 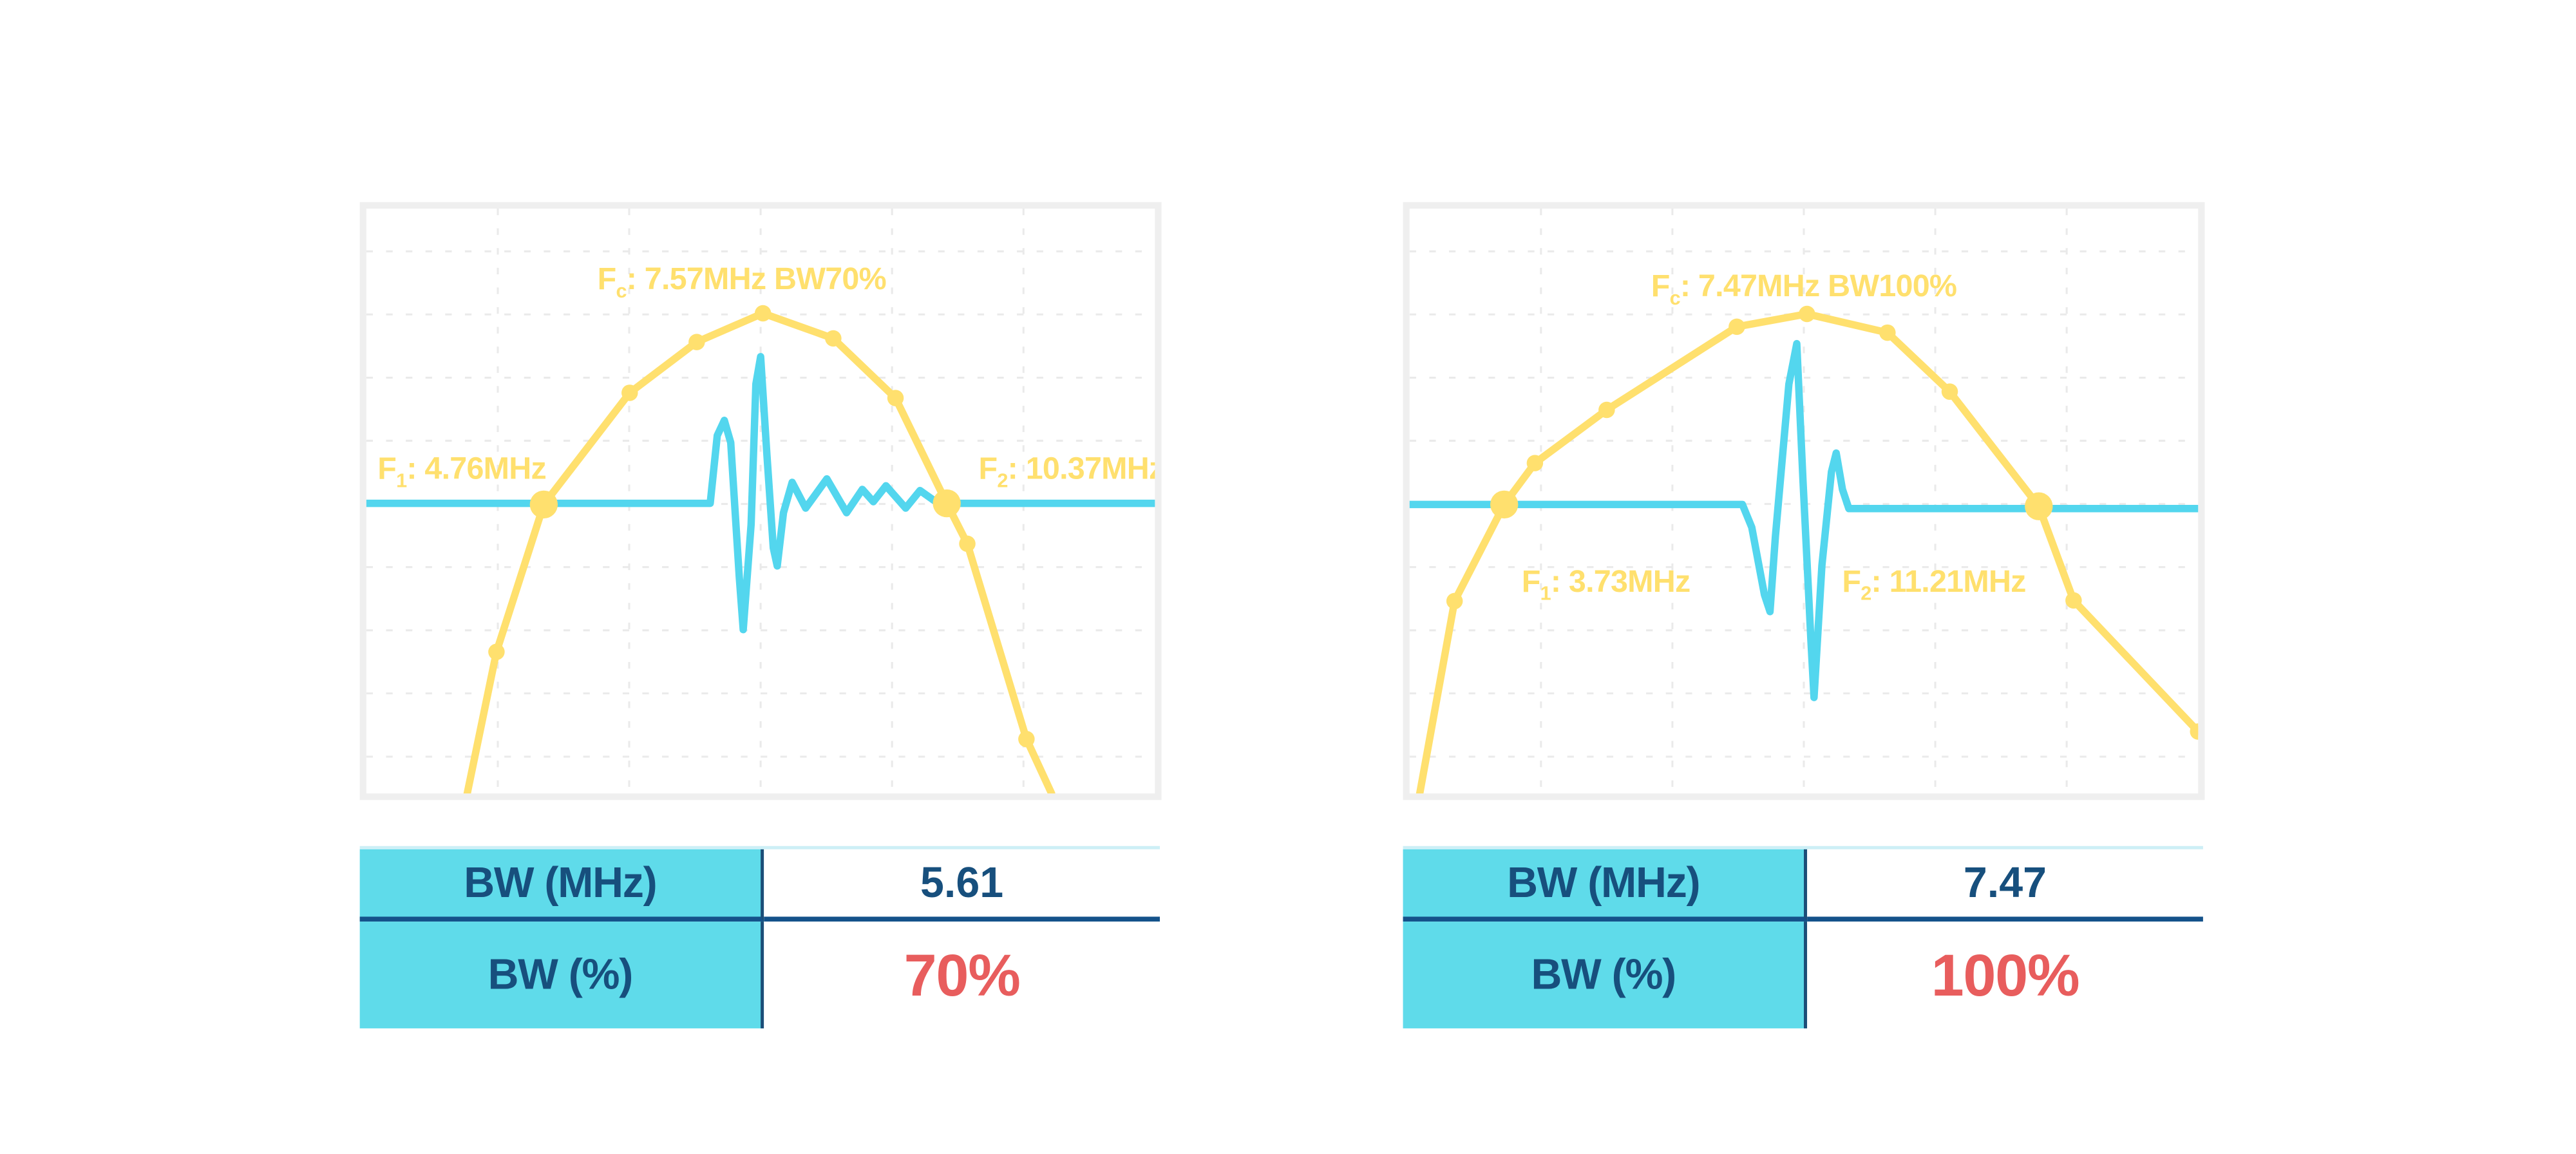 I want to click on left-f1-label: F1: 4.76MHz, so click(x=462, y=472).